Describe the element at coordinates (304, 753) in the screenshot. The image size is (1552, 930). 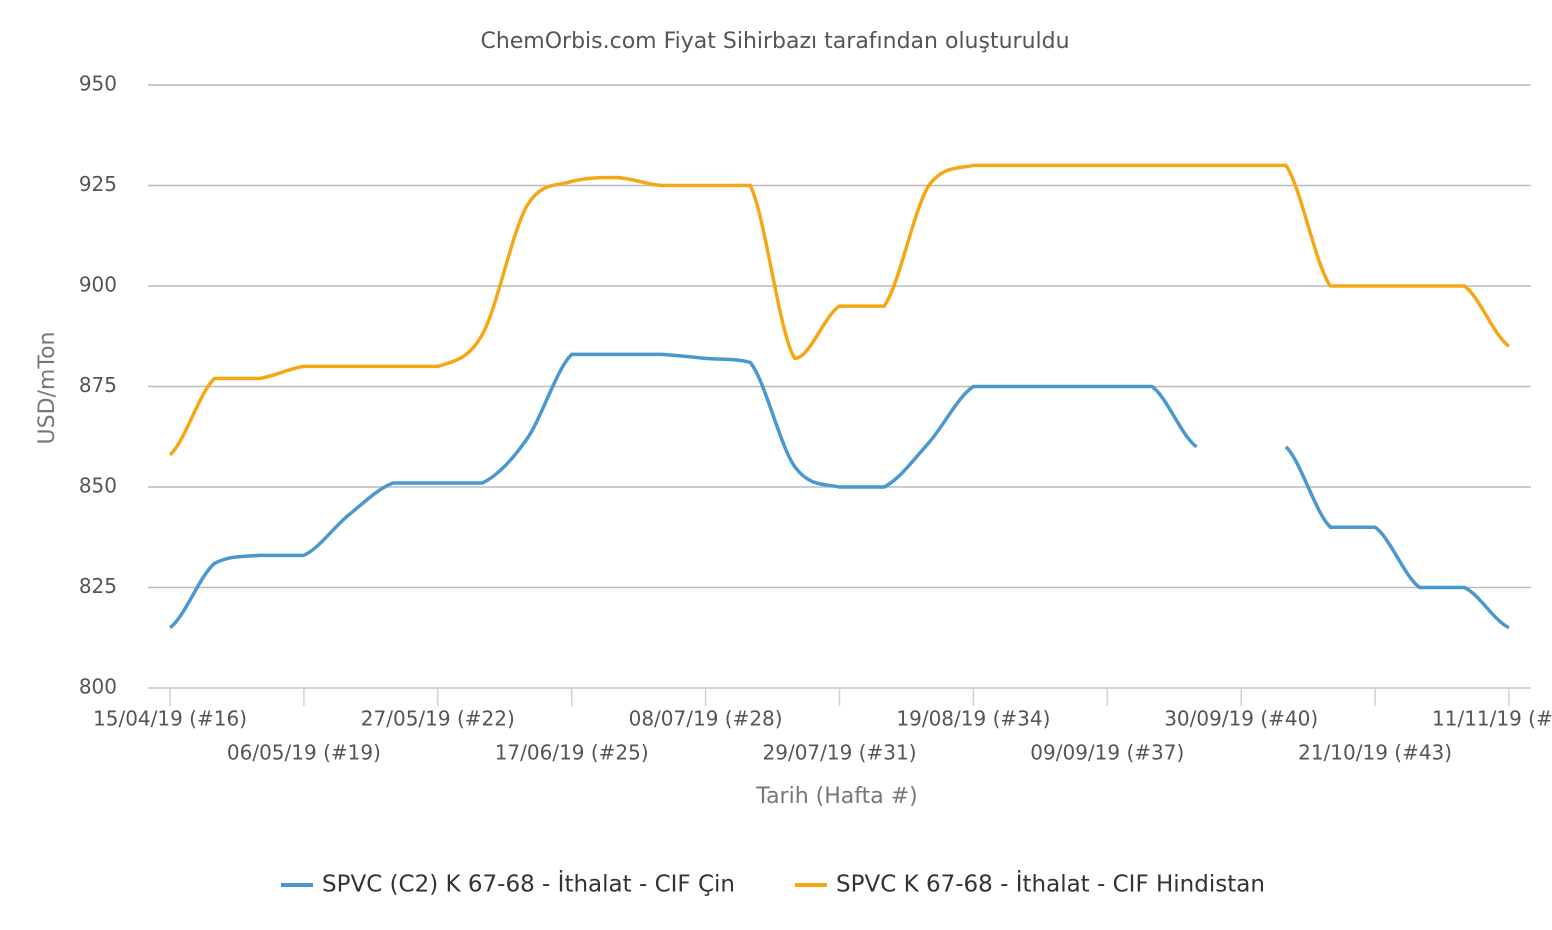
I see `x-tick-label: 06/05/19 (#19)` at that location.